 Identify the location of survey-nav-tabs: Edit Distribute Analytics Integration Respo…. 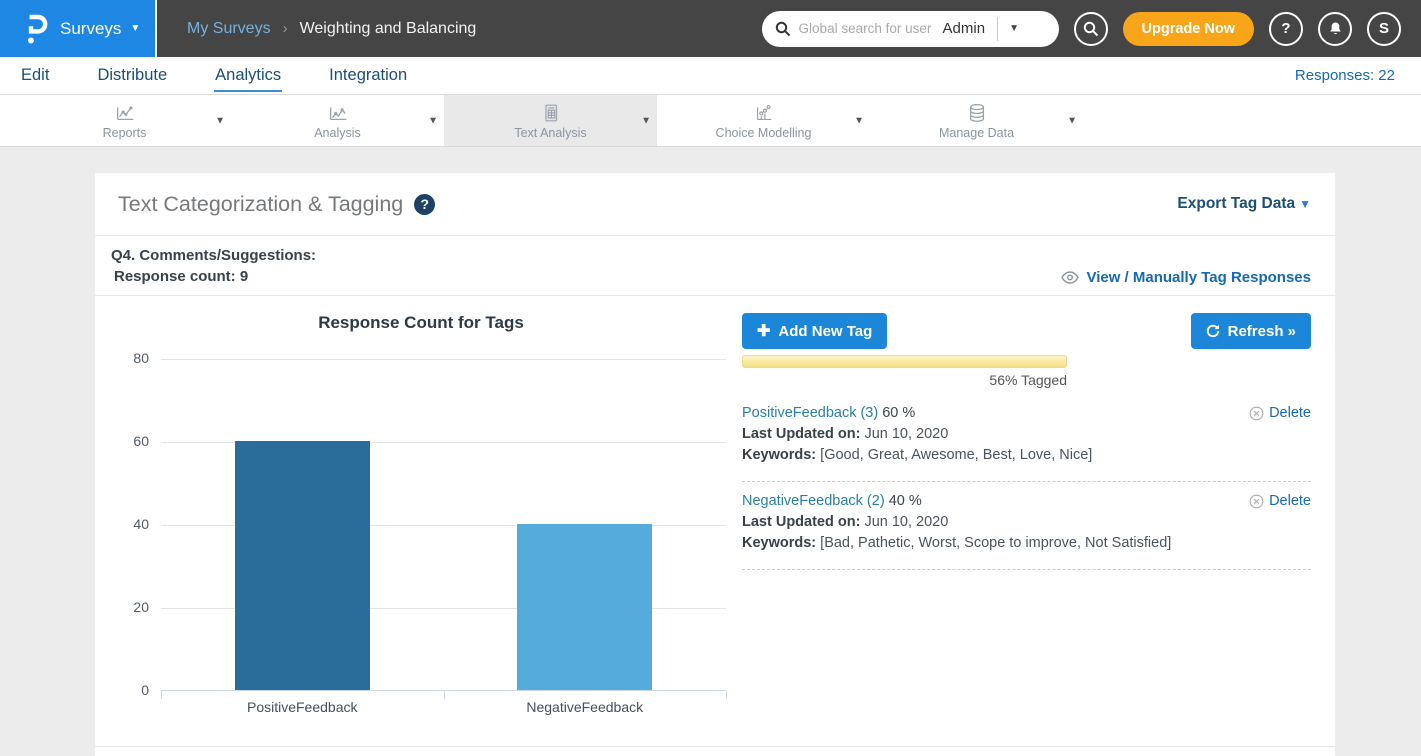
(710, 76).